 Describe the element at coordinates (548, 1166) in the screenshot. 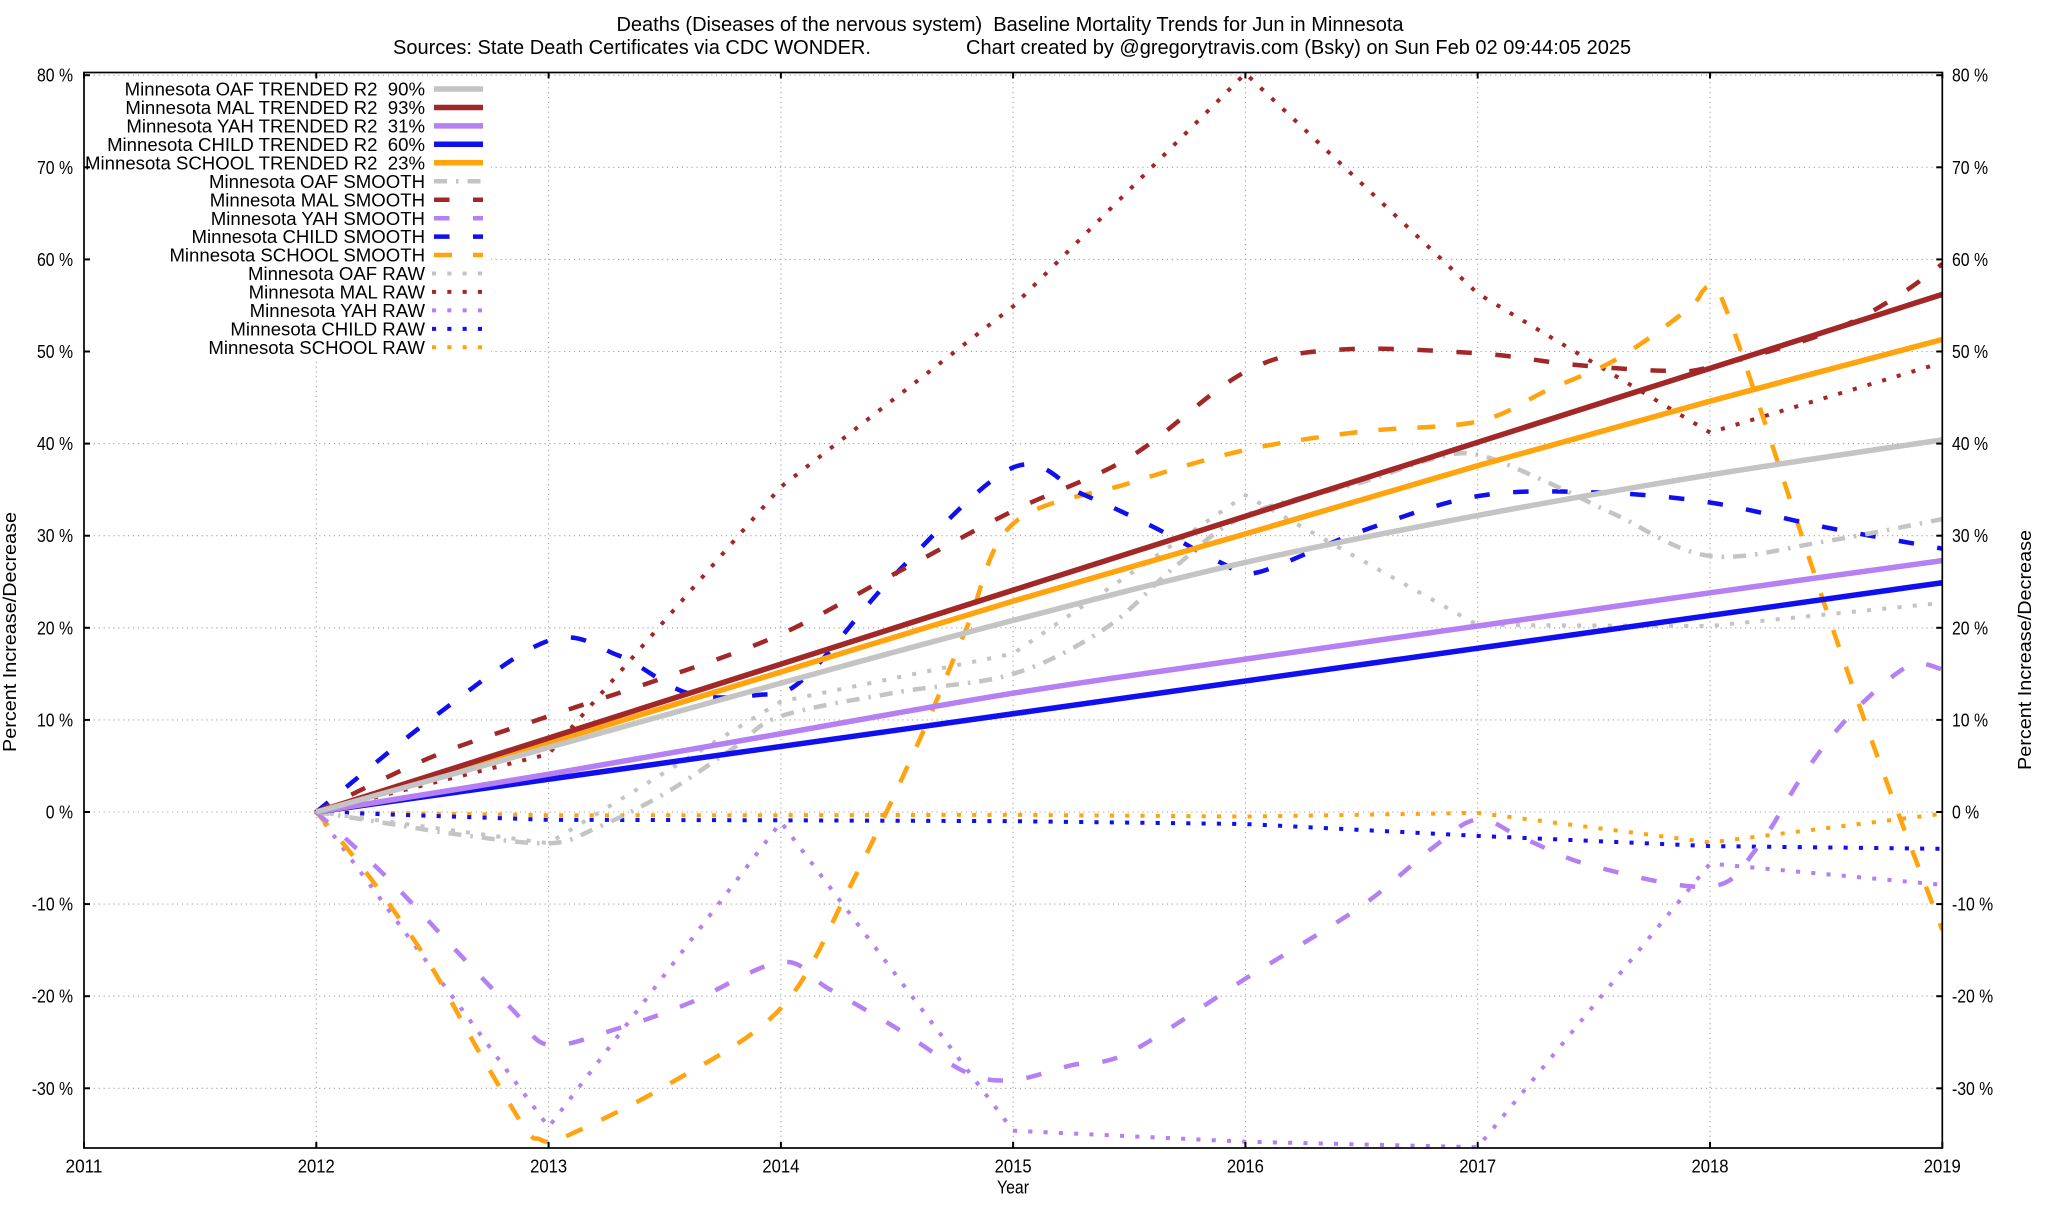

I see `svg-text: 2013` at that location.